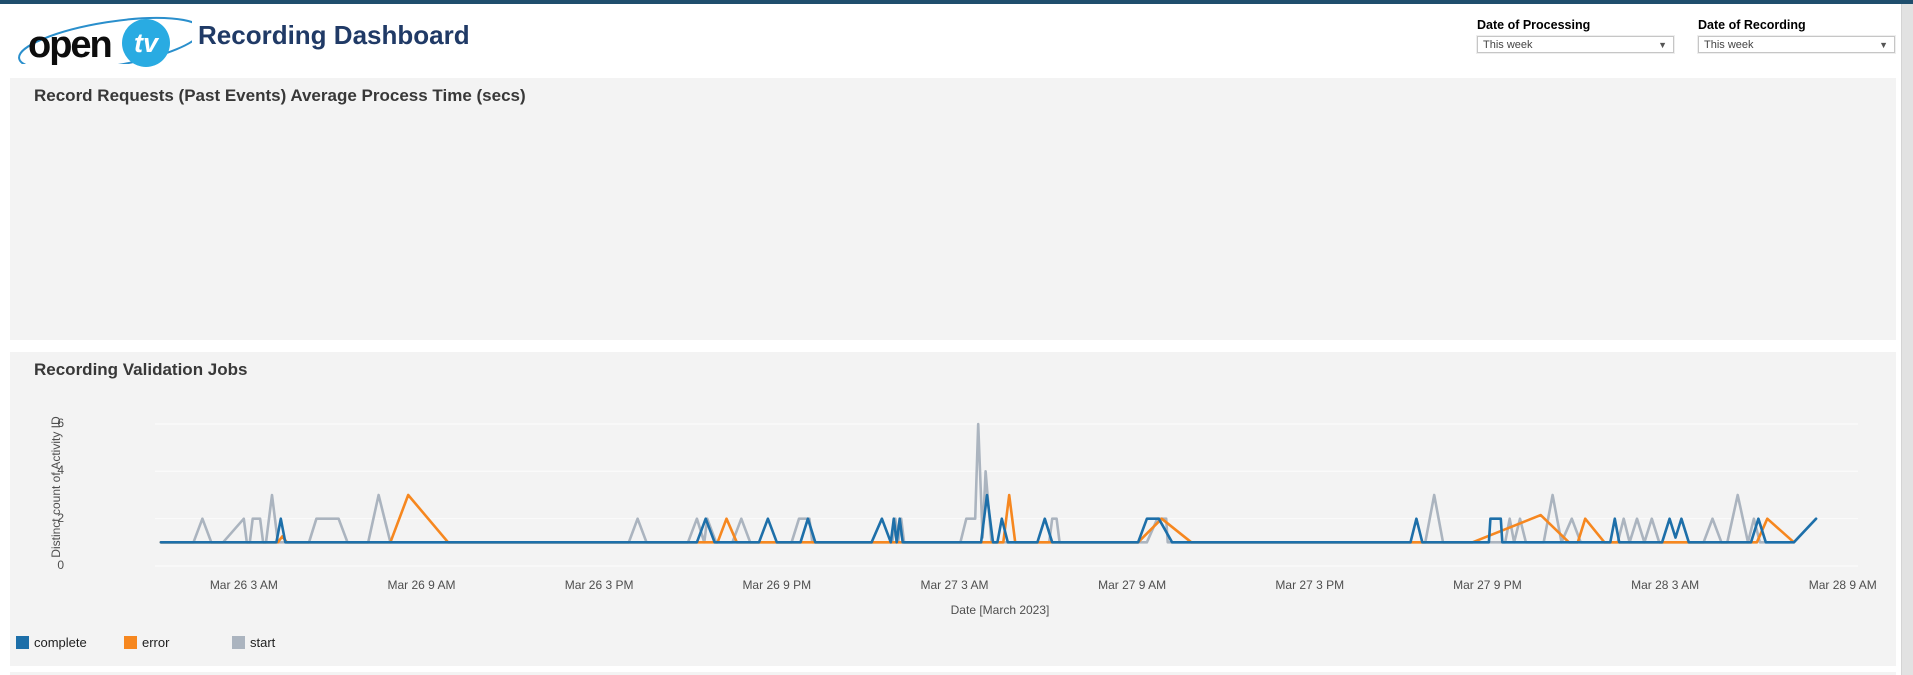 This screenshot has height=675, width=1913. I want to click on chart-legend: complete error start, so click(178, 642).